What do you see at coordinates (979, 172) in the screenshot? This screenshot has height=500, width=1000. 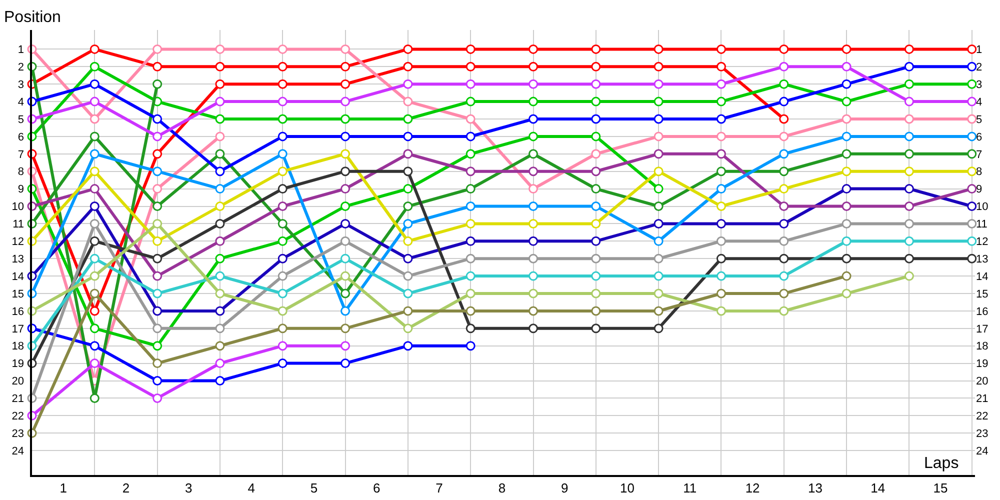 I see `y2-tick-label: 8` at bounding box center [979, 172].